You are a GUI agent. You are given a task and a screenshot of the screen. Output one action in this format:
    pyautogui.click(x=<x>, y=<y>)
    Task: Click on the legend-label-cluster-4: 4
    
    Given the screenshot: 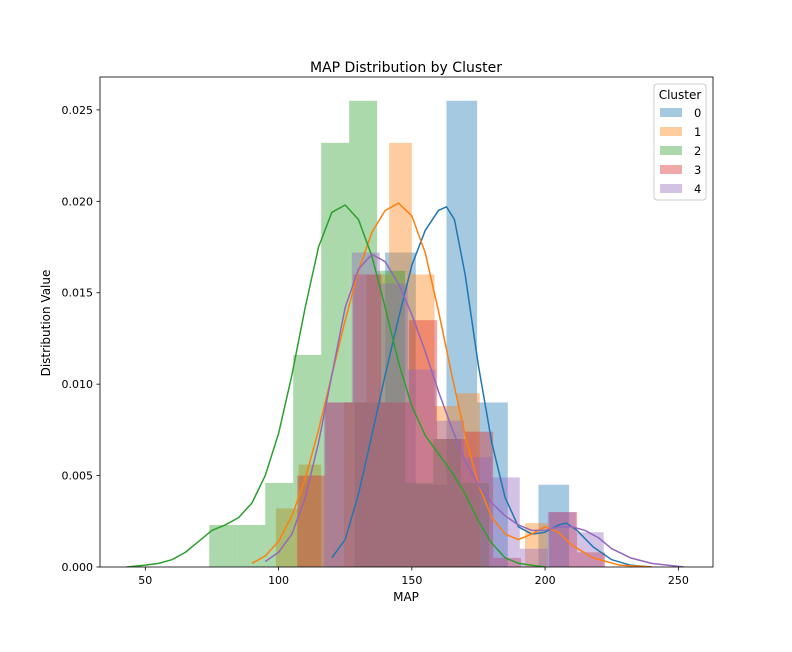 What is the action you would take?
    pyautogui.click(x=697, y=189)
    